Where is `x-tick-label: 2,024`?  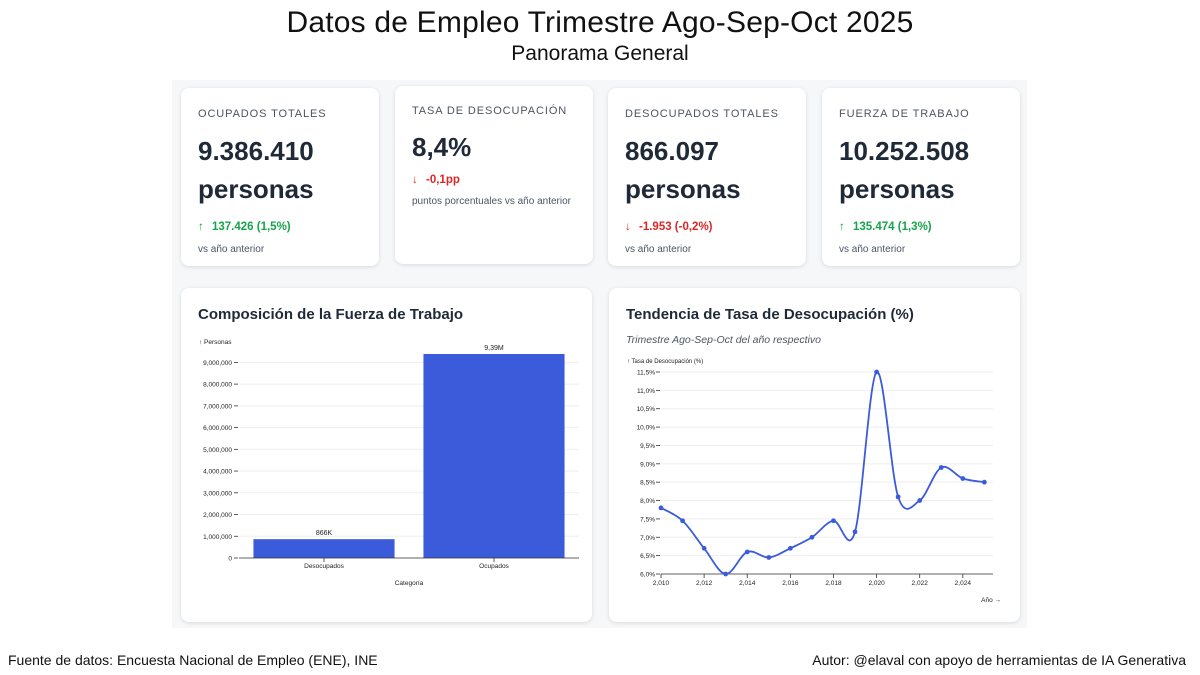 x-tick-label: 2,024 is located at coordinates (963, 583).